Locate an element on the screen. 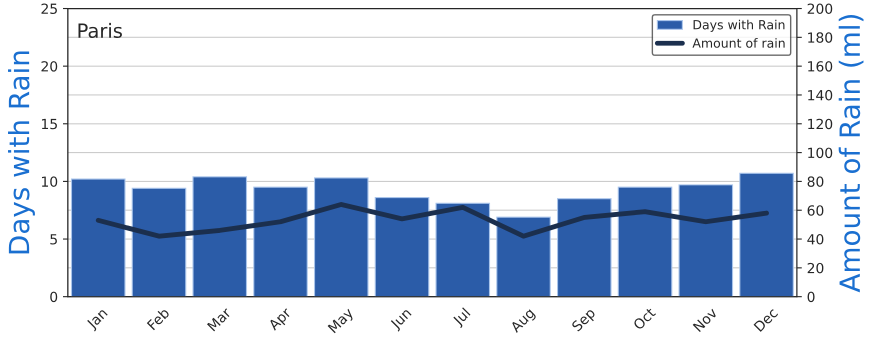 The width and height of the screenshot is (870, 341). x-tick-label: Apr is located at coordinates (281, 319).